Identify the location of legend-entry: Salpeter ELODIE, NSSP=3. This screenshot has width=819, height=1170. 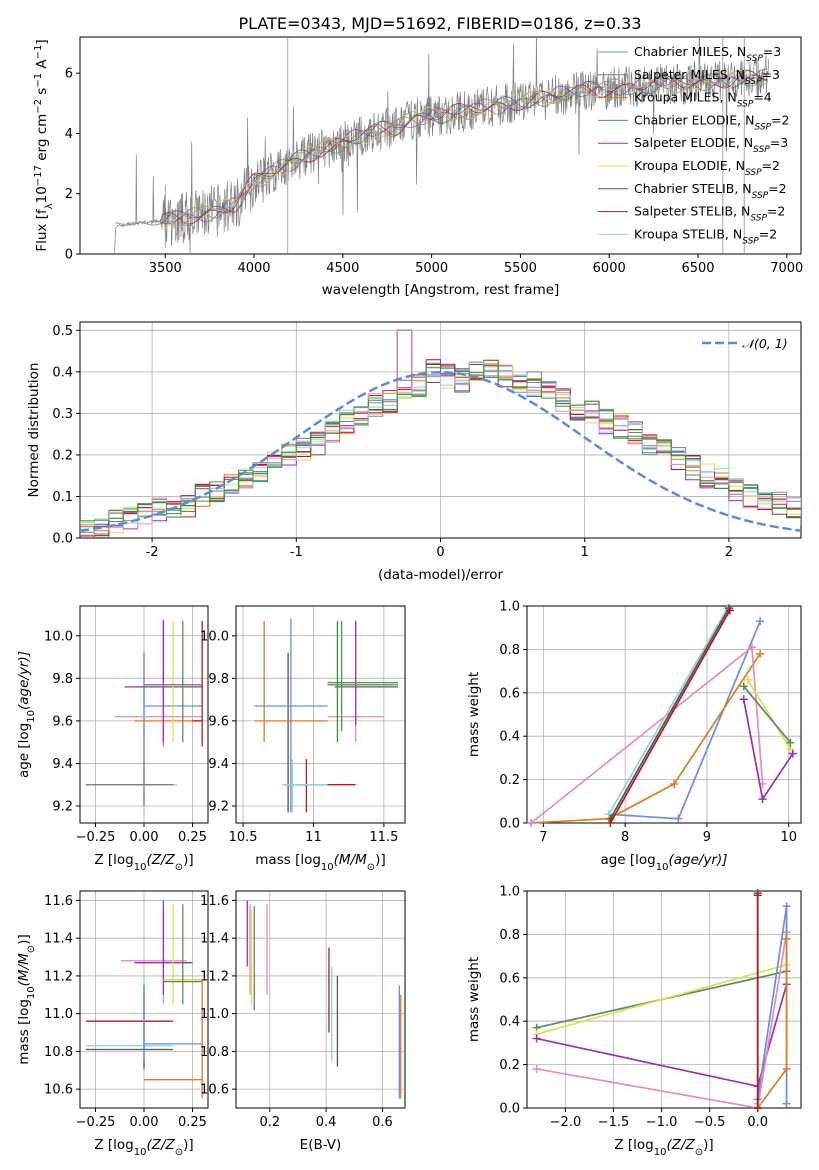
(711, 145).